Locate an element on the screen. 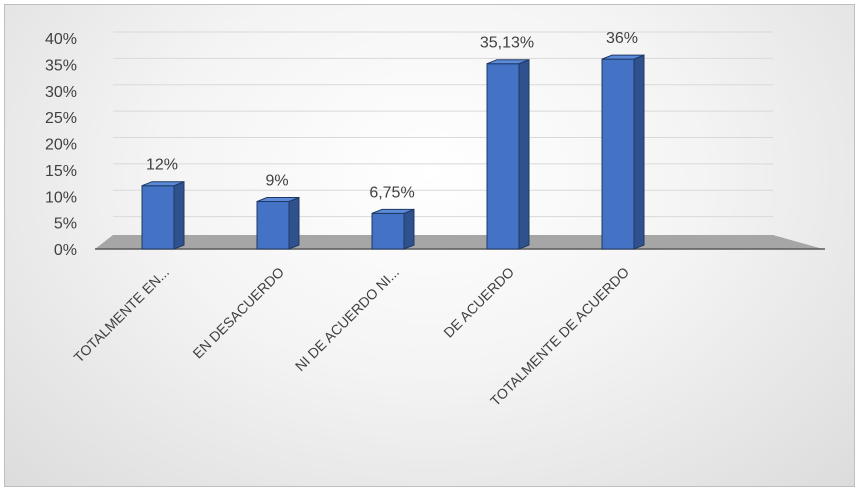 The width and height of the screenshot is (861, 493). y-tick-label: 15% is located at coordinates (61, 171).